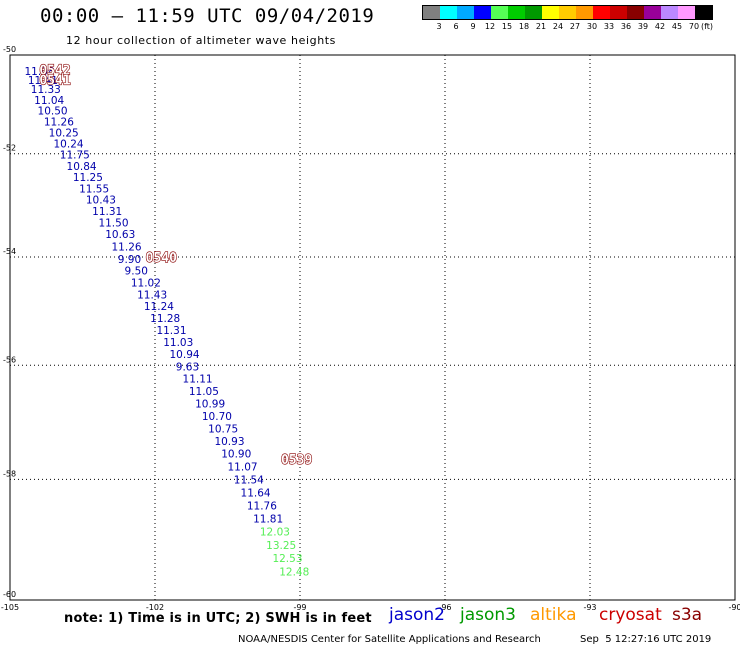  Describe the element at coordinates (113, 223) in the screenshot. I see `swh-value: 11.50` at that location.